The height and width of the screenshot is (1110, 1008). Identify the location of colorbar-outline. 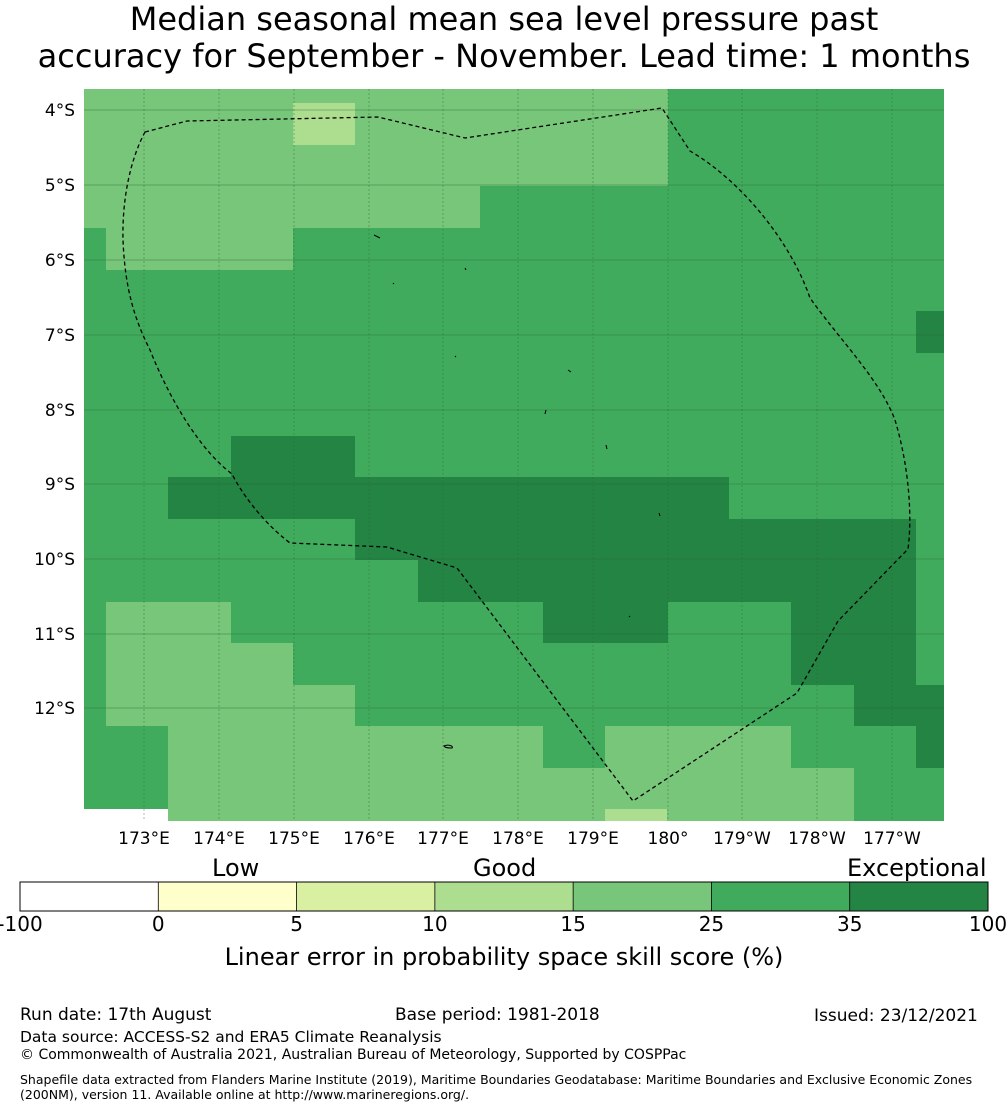
(504, 896).